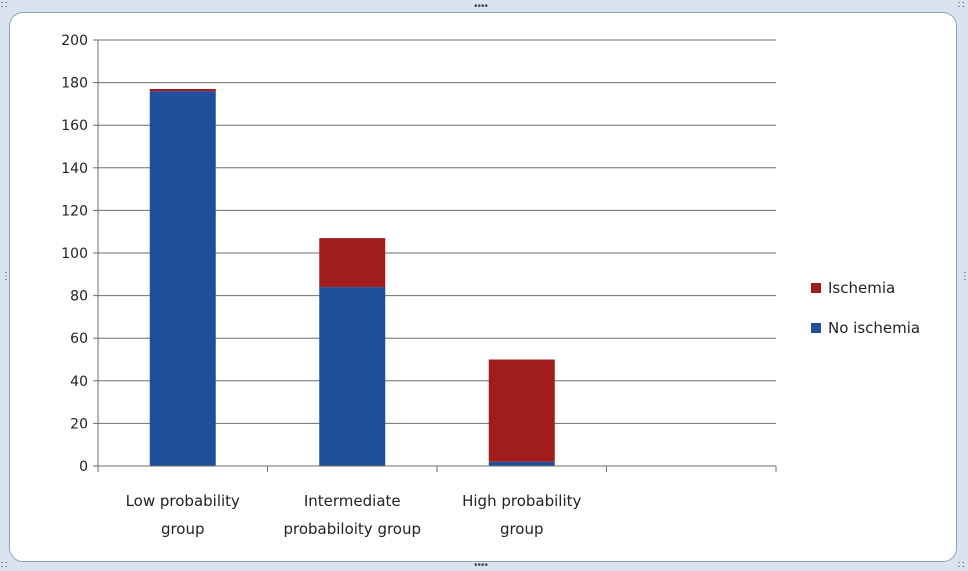 This screenshot has height=571, width=968. I want to click on y-tick-label: 20, so click(79, 424).